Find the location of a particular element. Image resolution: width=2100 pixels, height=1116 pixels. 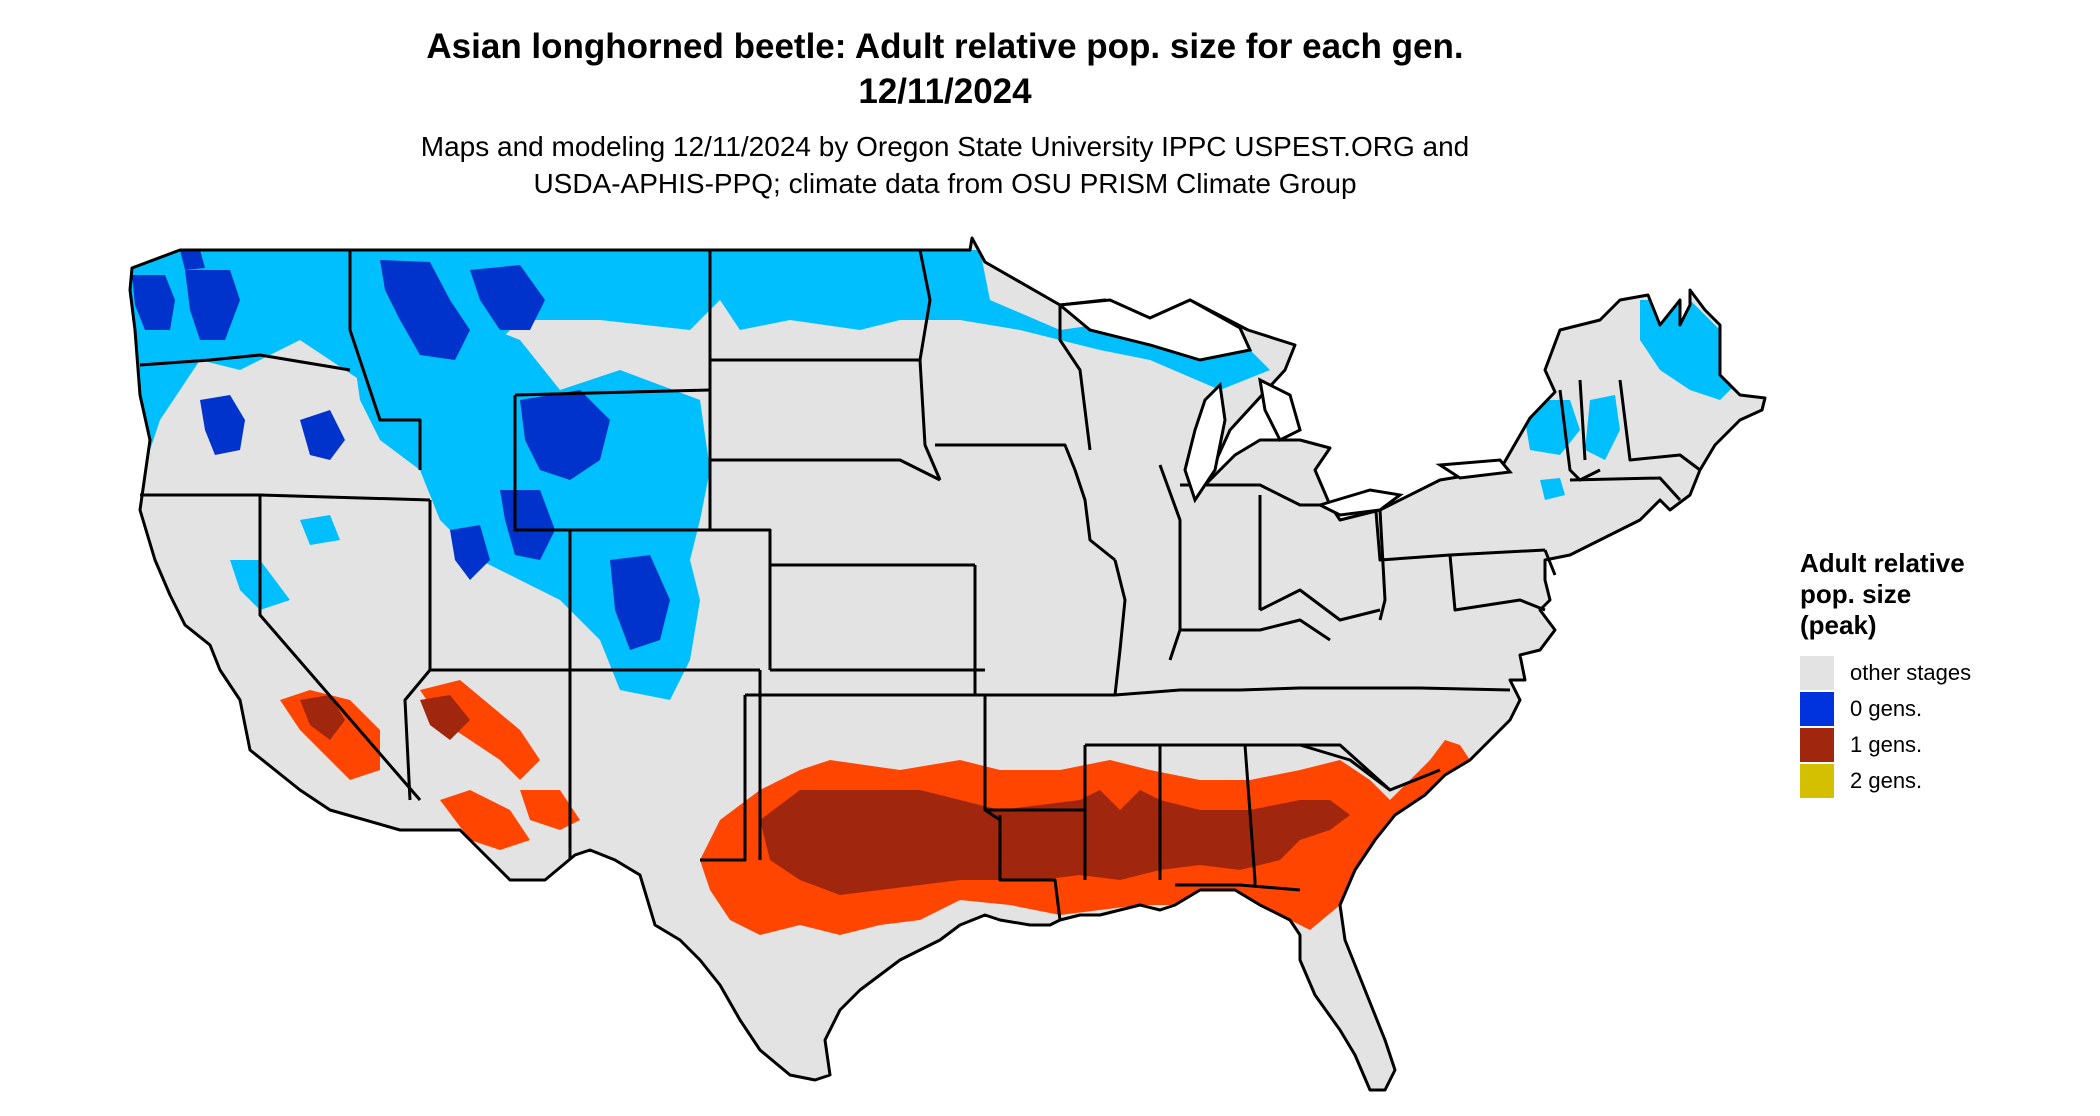

legend-title-line-2: pop. size is located at coordinates (1856, 594).